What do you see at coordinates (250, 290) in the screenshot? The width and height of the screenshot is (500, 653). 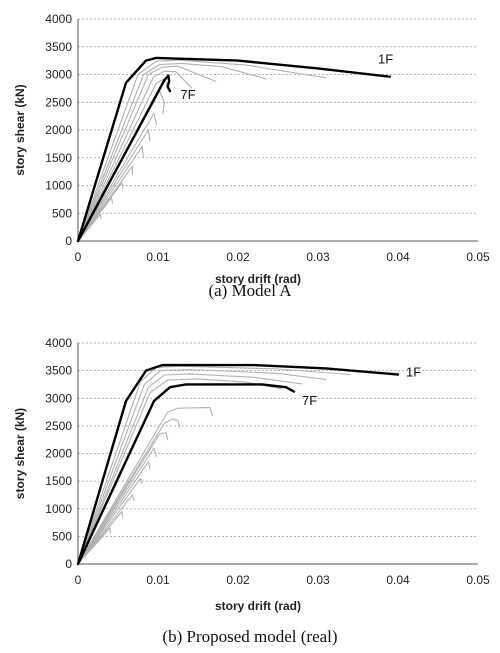 I see `figure-caption: (a) Model A` at bounding box center [250, 290].